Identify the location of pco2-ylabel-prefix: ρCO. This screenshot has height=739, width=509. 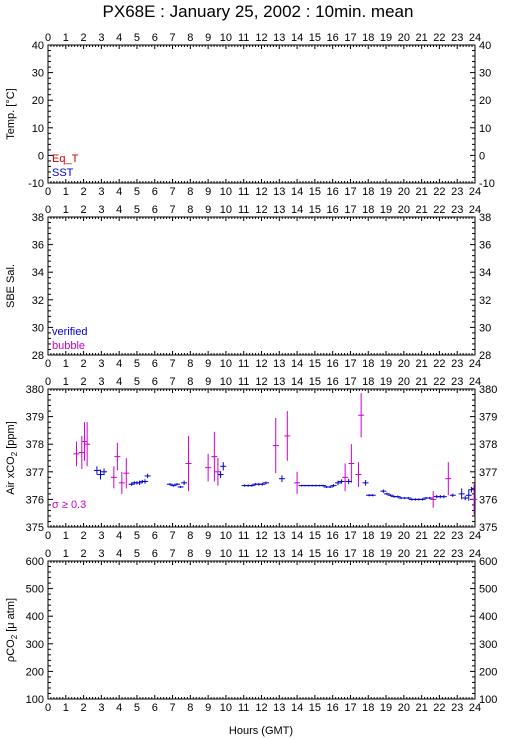
(11, 650).